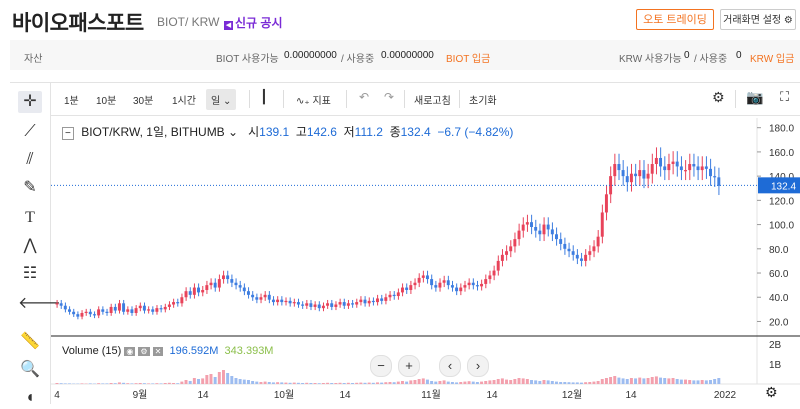 Image resolution: width=800 pixels, height=409 pixels. Describe the element at coordinates (478, 366) in the screenshot. I see `scroll-right-button: ›` at that location.